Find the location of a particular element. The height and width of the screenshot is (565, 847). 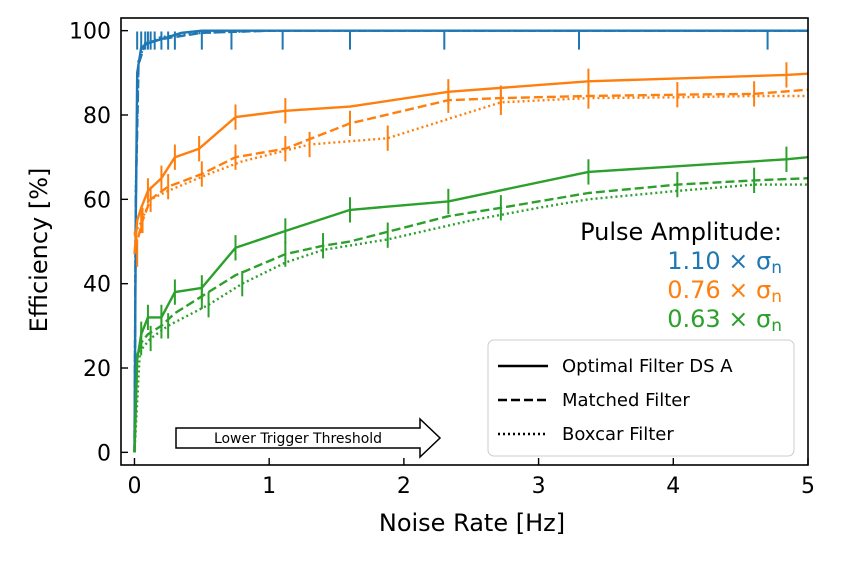

x-tick-label: 4 is located at coordinates (673, 486).